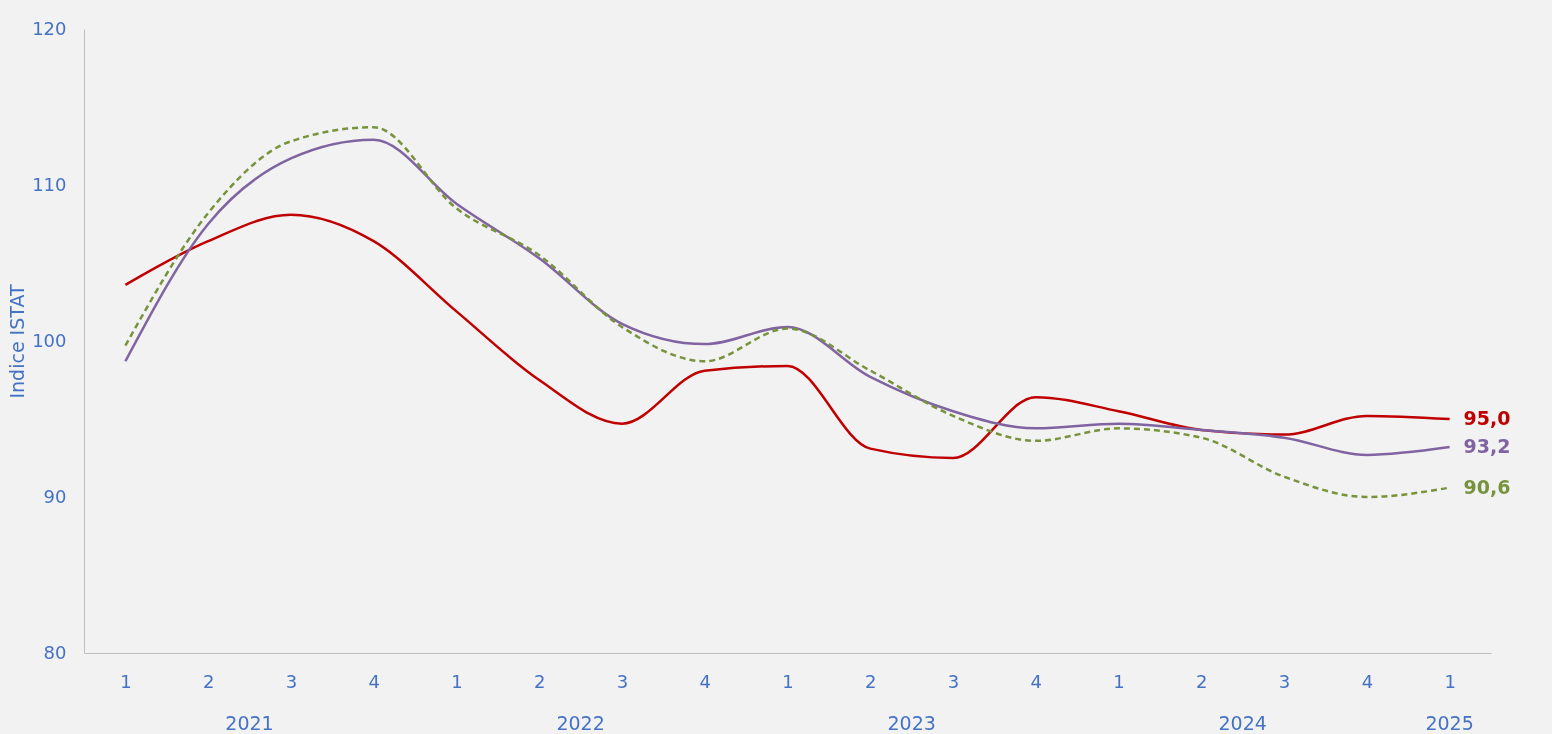  I want to click on y-axis-title: Indice ISTAT, so click(17, 341).